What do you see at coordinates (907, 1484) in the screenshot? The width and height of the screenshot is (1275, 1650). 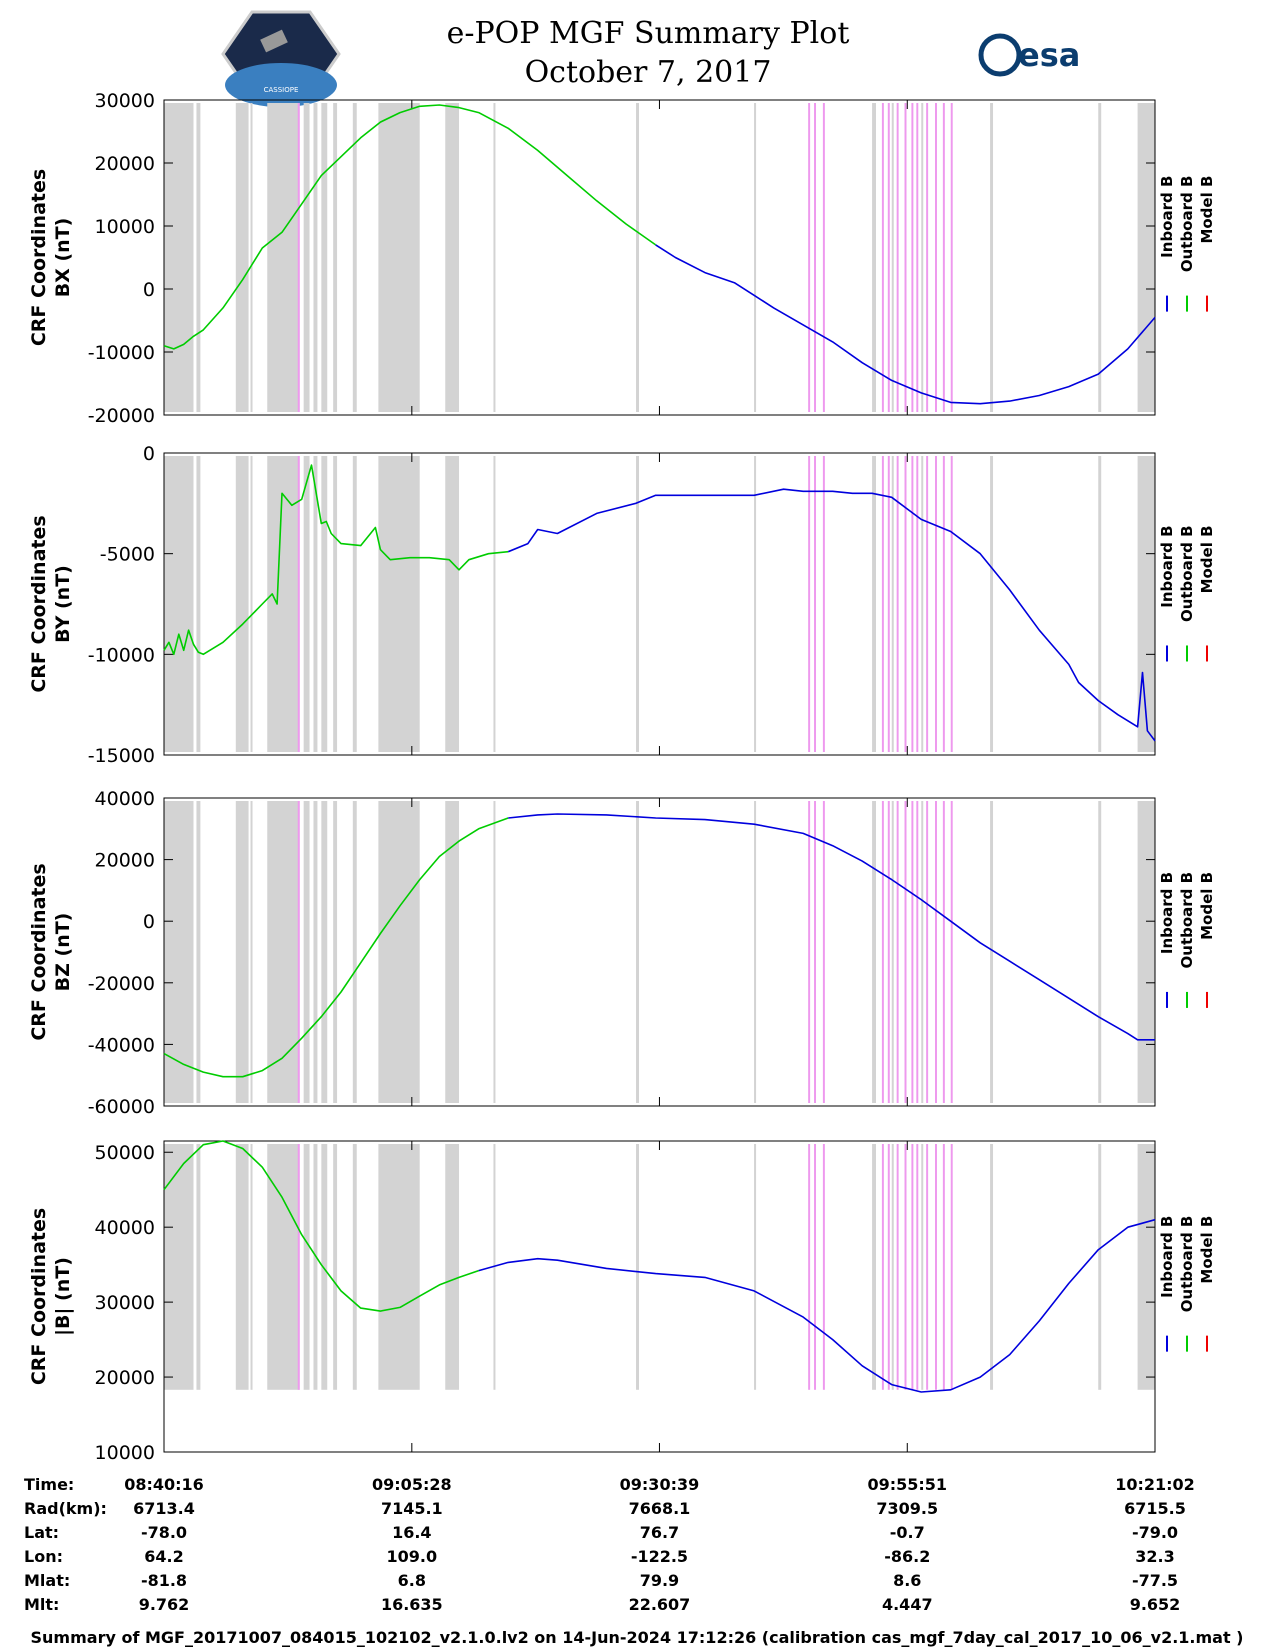 I see `orbit-cell: 09:55:51` at bounding box center [907, 1484].